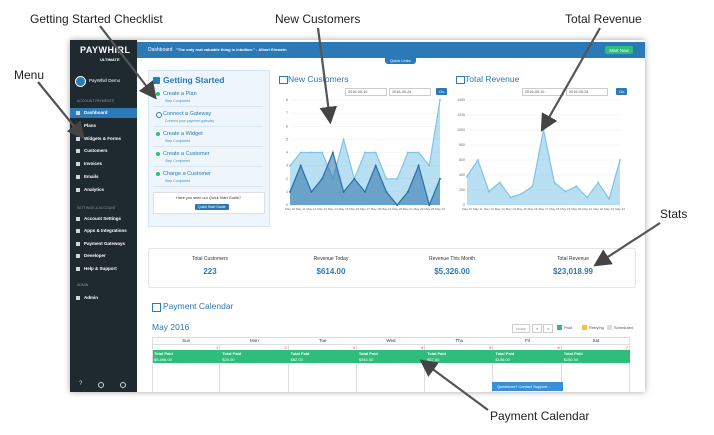 The image size is (714, 435). Describe the element at coordinates (81, 384) in the screenshot. I see `help-icon: ?` at that location.